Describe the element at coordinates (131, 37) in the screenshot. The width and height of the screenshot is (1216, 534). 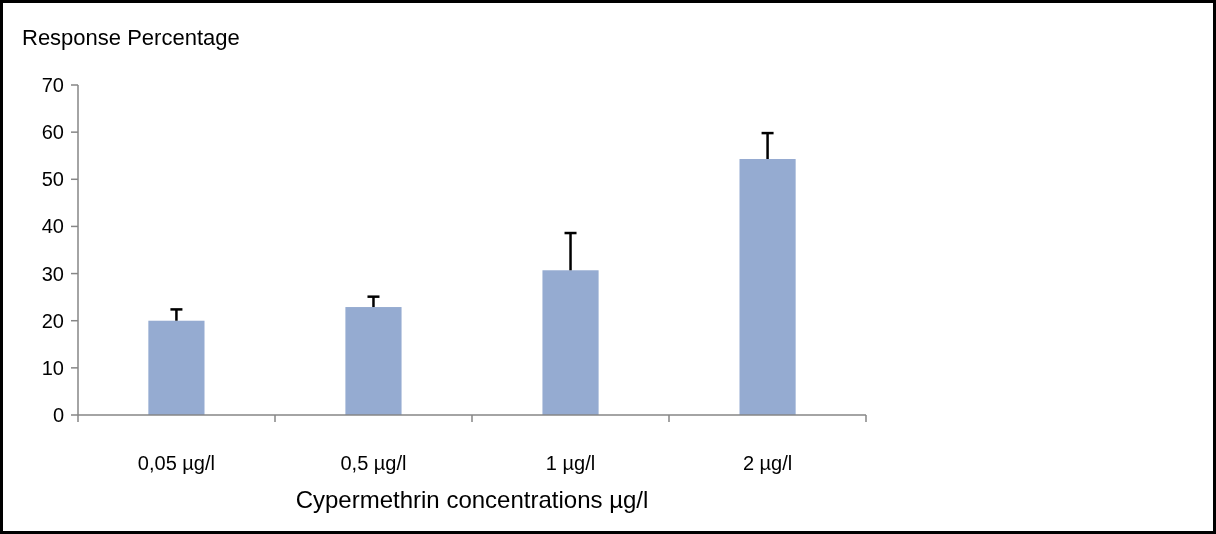
I see `y-axis-title: Response Percentage` at that location.